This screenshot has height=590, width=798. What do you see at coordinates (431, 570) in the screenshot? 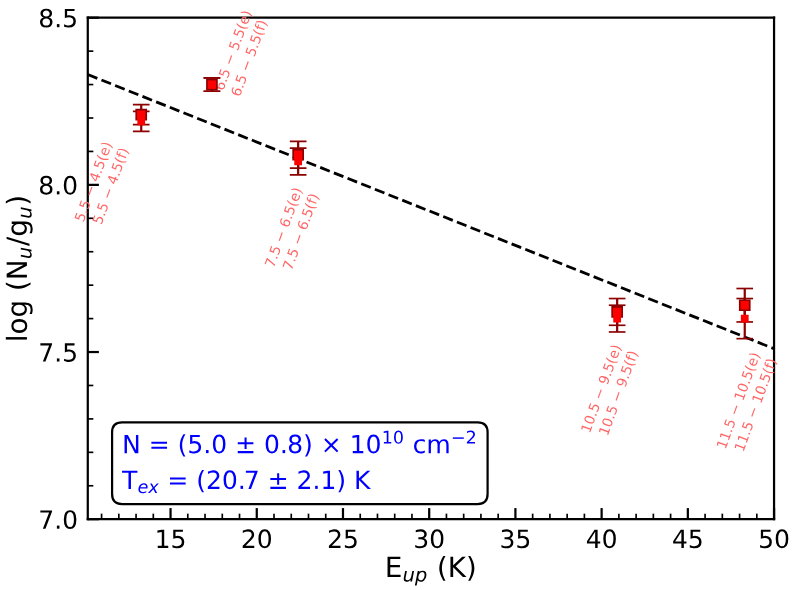
I see `x-axis-title: E$_{up}$ (K)` at bounding box center [431, 570].